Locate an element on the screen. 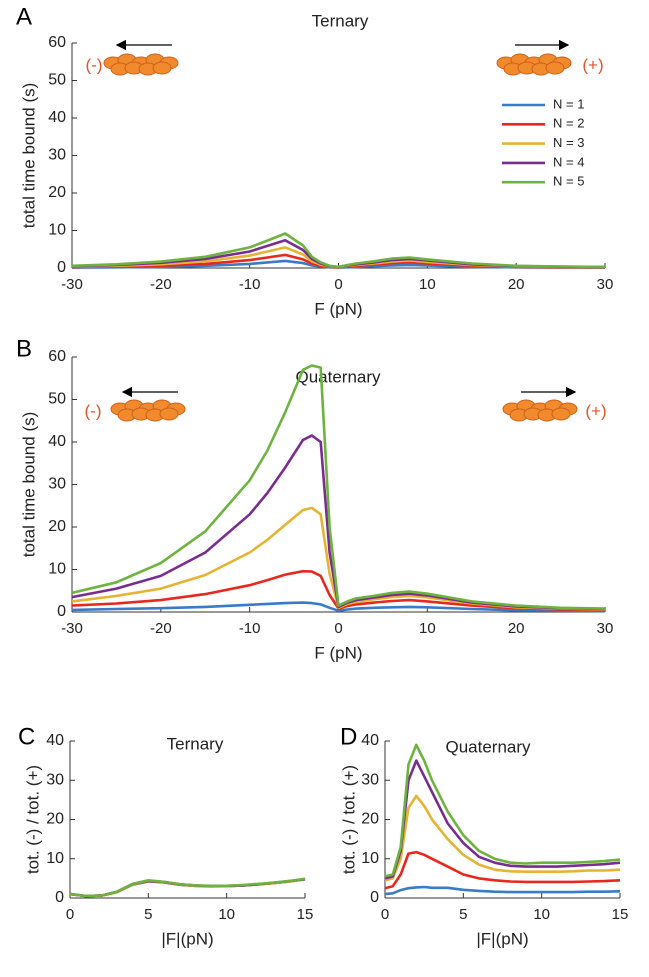  legend-label: N = 5 is located at coordinates (568, 181).